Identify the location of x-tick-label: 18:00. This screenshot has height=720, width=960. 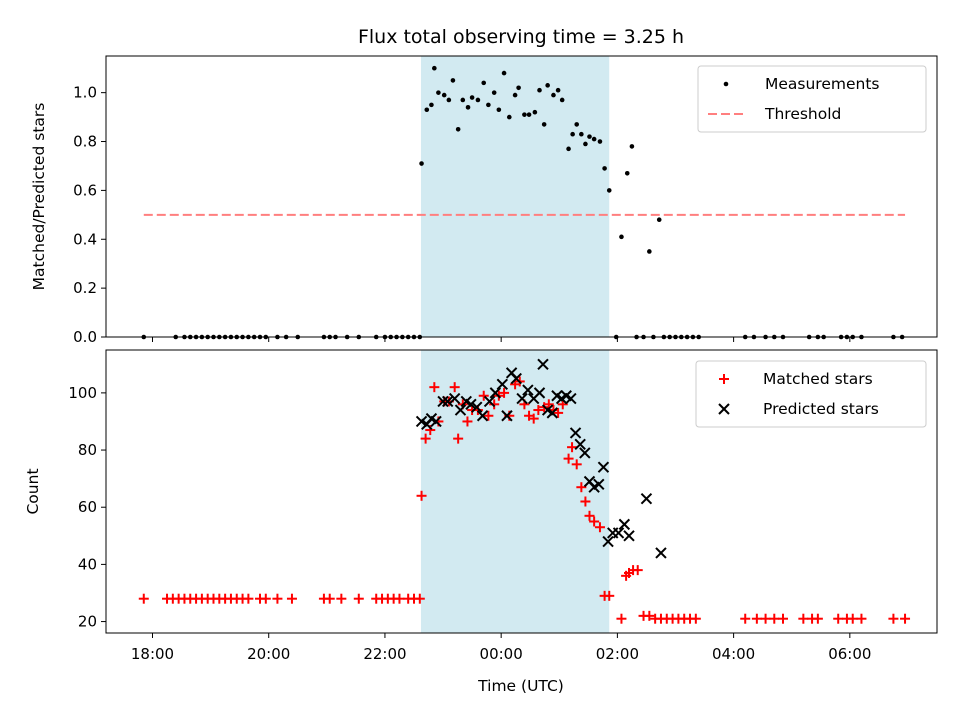
(152, 654).